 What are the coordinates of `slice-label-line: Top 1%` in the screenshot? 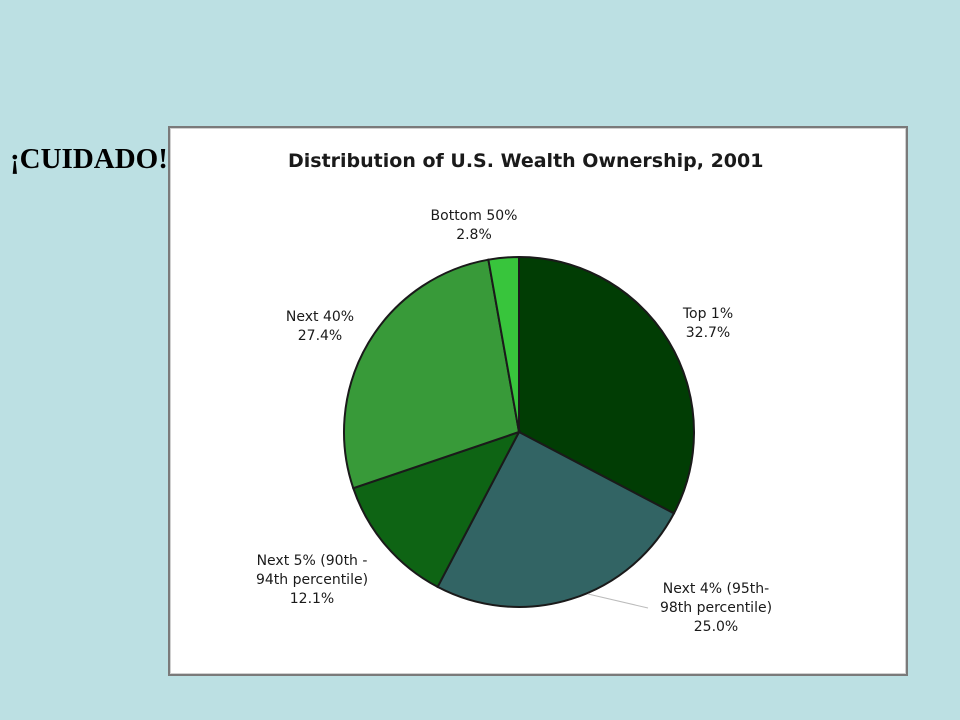 It's located at (707, 314).